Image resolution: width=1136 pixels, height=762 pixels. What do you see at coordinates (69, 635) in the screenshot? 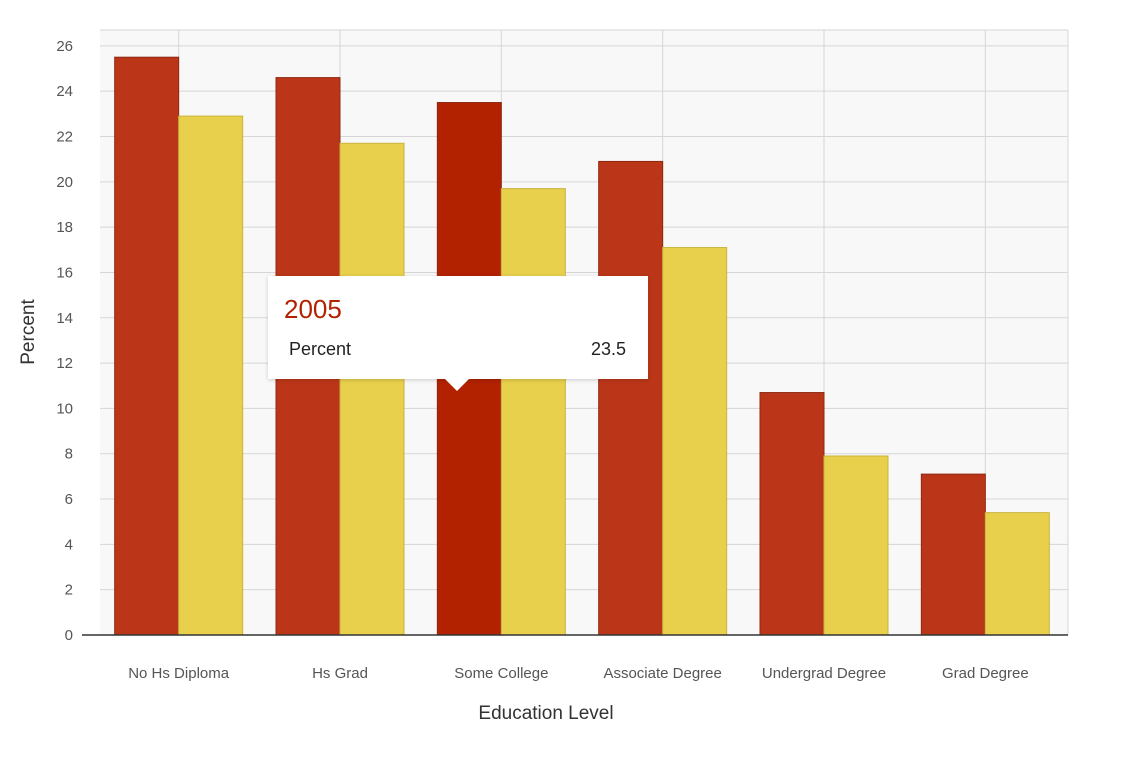
I see `y-tick-label: 0` at bounding box center [69, 635].